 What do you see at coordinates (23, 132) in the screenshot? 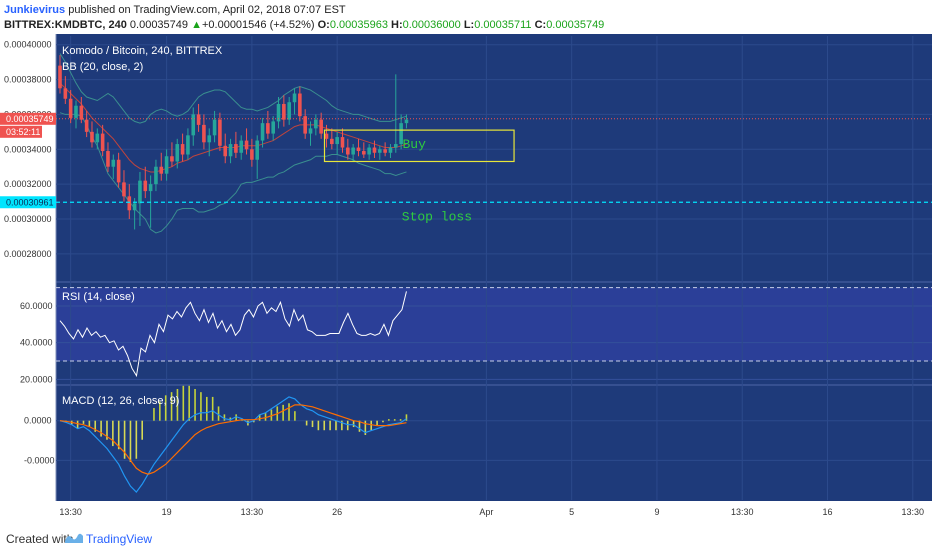
I see `countdown-tag-text: 03:52:11` at bounding box center [23, 132].